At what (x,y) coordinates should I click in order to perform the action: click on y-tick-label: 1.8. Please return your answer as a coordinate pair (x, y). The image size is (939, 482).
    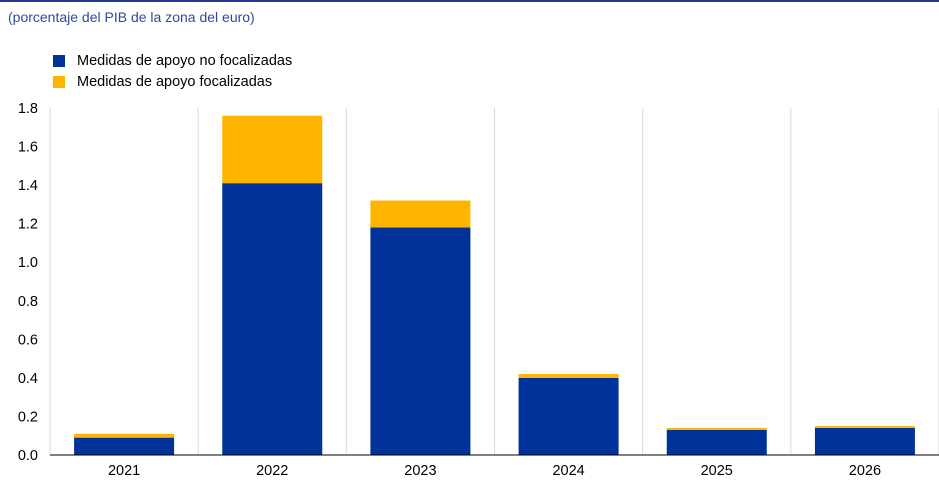
    Looking at the image, I should click on (28, 109).